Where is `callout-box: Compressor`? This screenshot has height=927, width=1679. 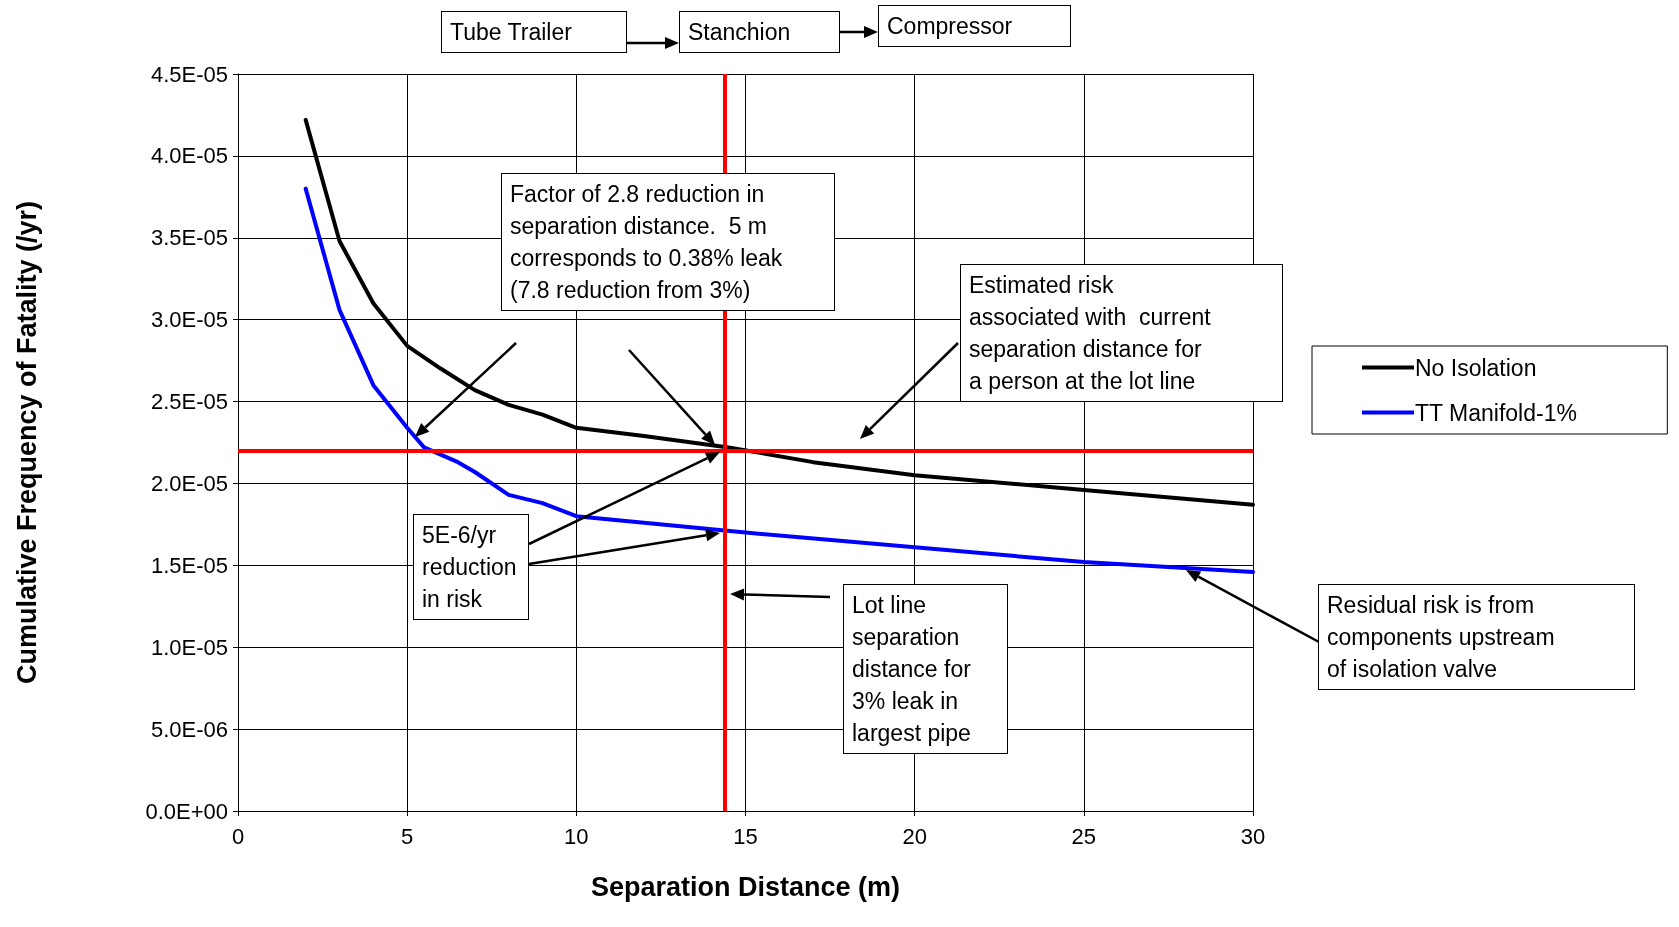
callout-box: Compressor is located at coordinates (974, 26).